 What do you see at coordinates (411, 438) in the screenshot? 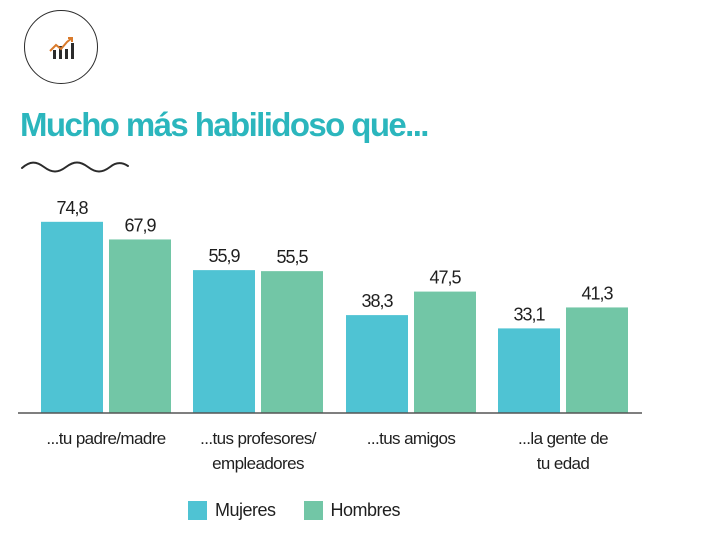
I see `category-label: ...tus amigos` at bounding box center [411, 438].